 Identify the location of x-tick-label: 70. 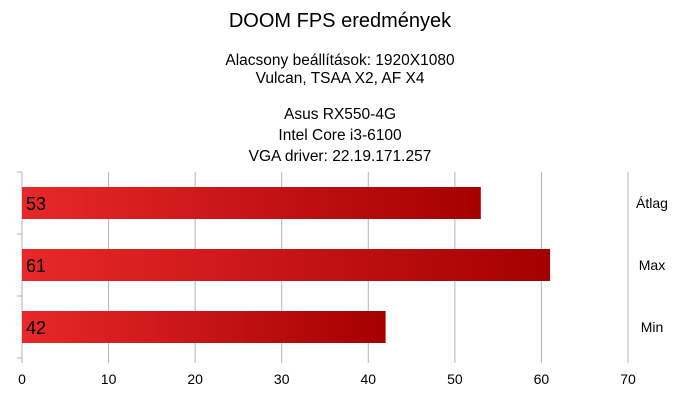
(628, 379).